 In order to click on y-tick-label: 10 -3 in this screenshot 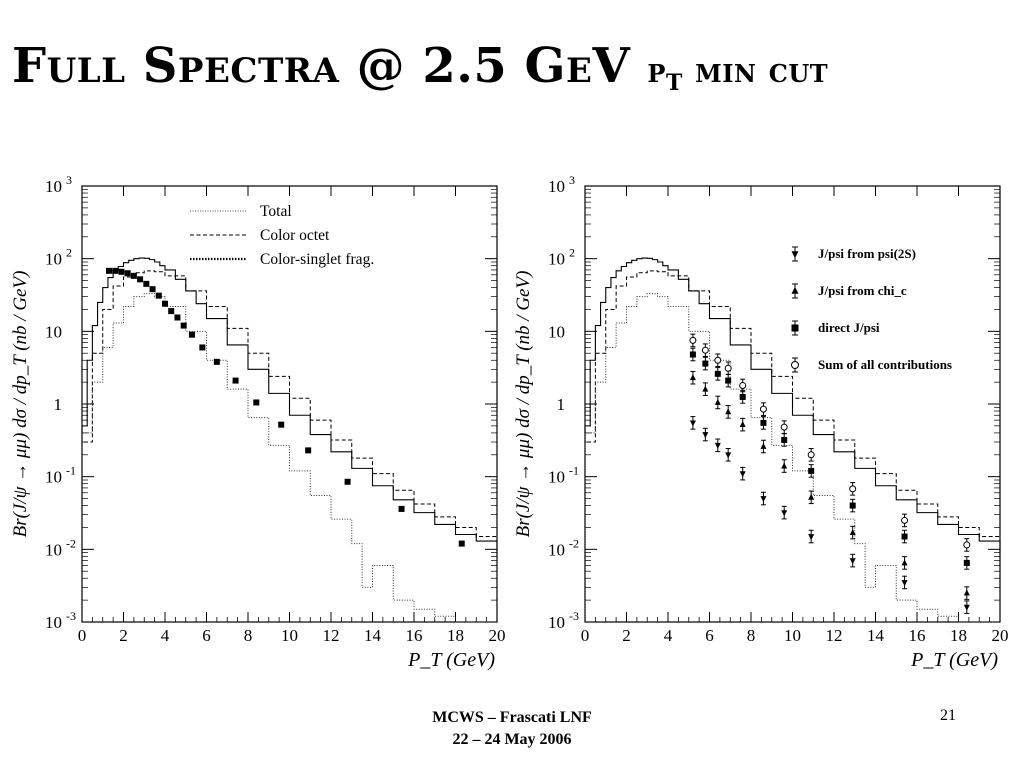, I will do `click(60, 620)`.